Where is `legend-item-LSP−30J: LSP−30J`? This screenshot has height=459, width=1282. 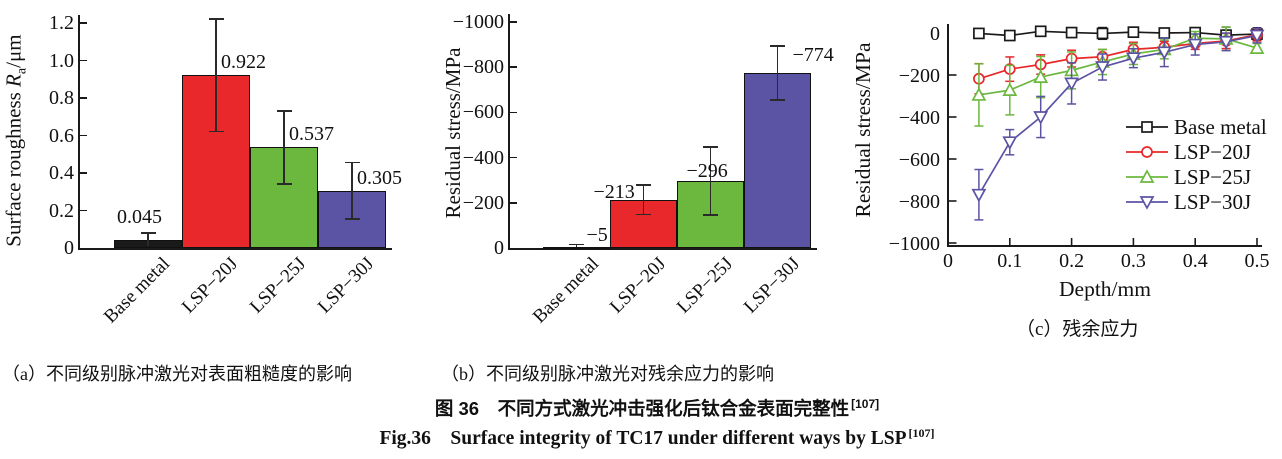
legend-item-LSP−30J: LSP−30J is located at coordinates (1188, 202).